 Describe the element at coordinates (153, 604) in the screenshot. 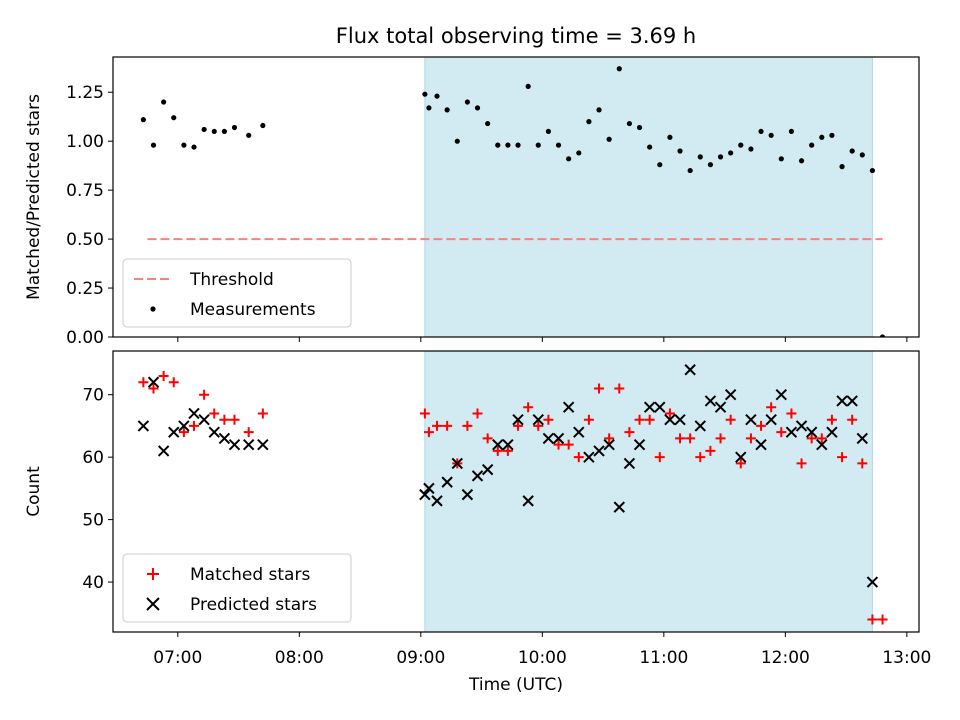

I see `legend-predicted-swatch` at that location.